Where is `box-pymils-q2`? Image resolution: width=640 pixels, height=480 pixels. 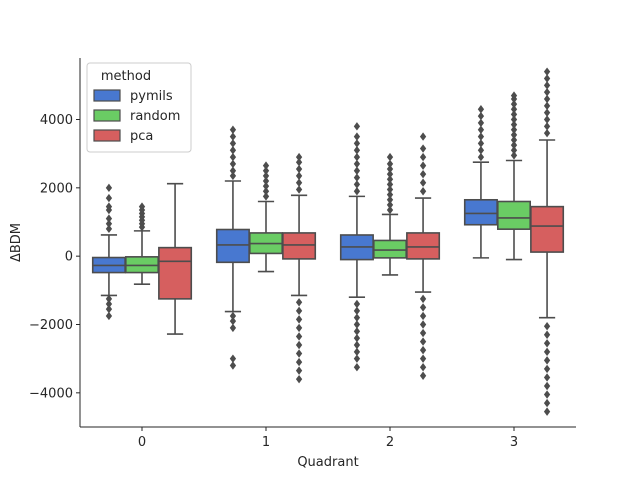 box-pymils-q2 is located at coordinates (356, 247).